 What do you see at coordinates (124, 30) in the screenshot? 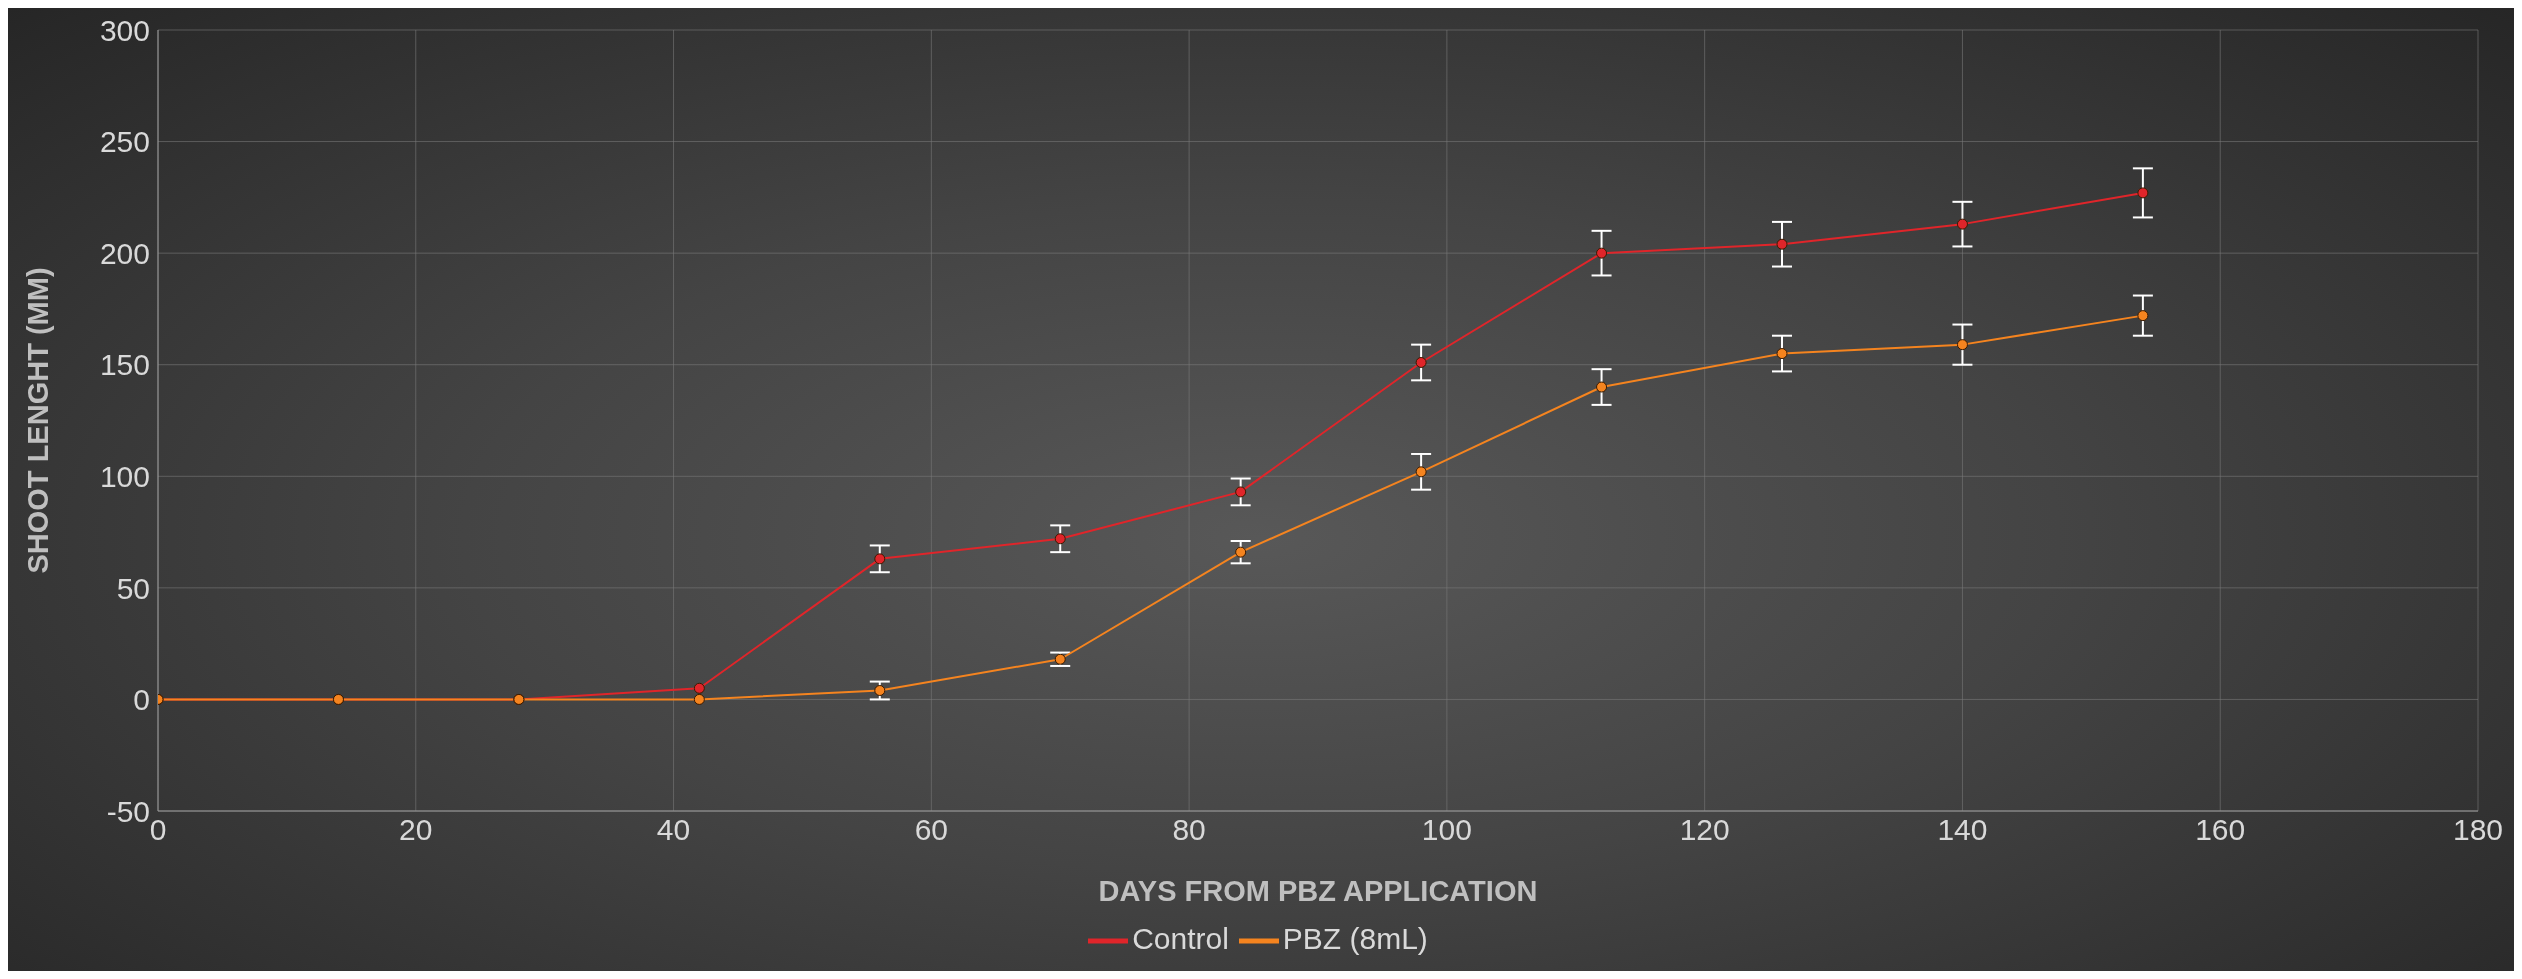
I see `y-tick-label: 300` at bounding box center [124, 30].